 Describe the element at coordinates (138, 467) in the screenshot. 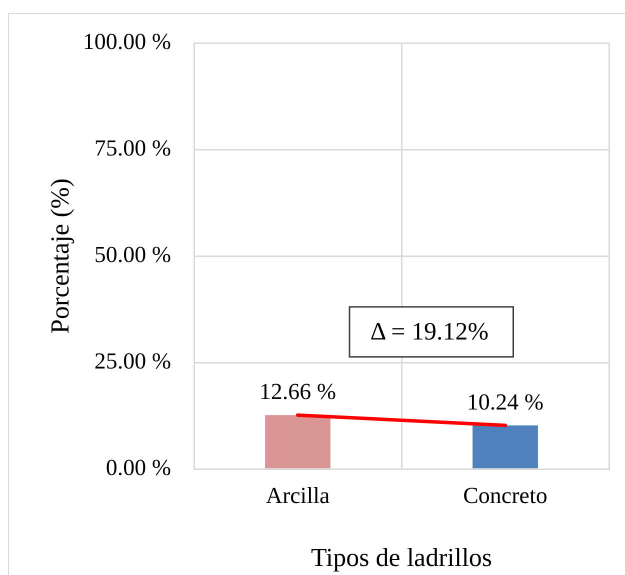

I see `y-tick-label: 0.00 %` at that location.